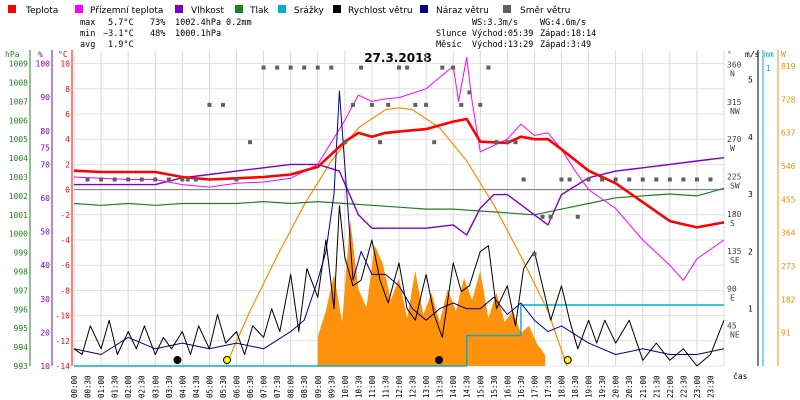 The image size is (800, 400). What do you see at coordinates (495, 23) in the screenshot?
I see `stat-ws: WS:3.3m/s` at bounding box center [495, 23].